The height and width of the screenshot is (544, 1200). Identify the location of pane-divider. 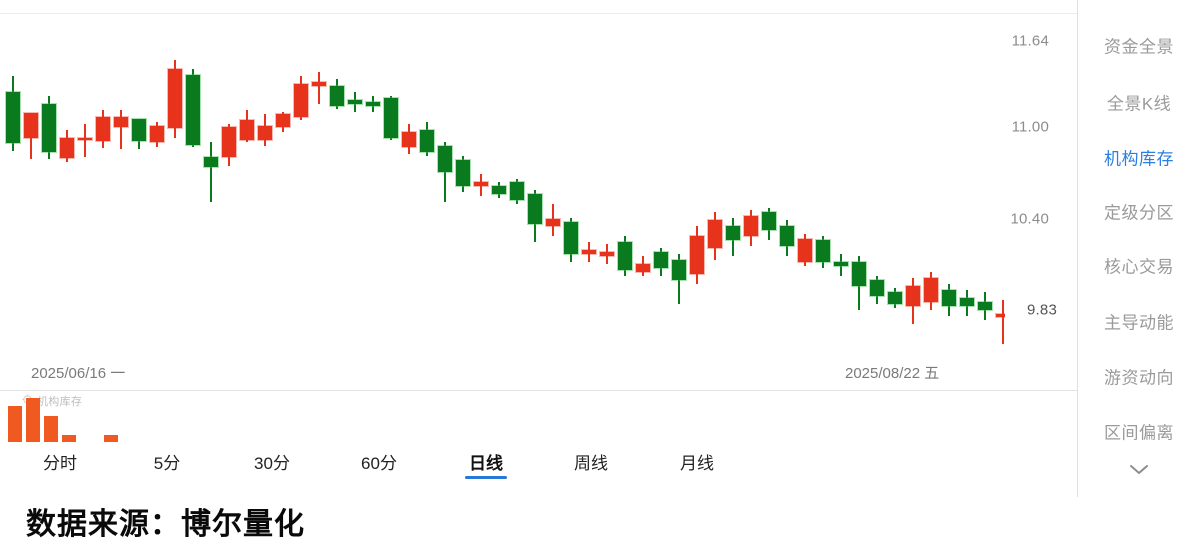
(538, 390).